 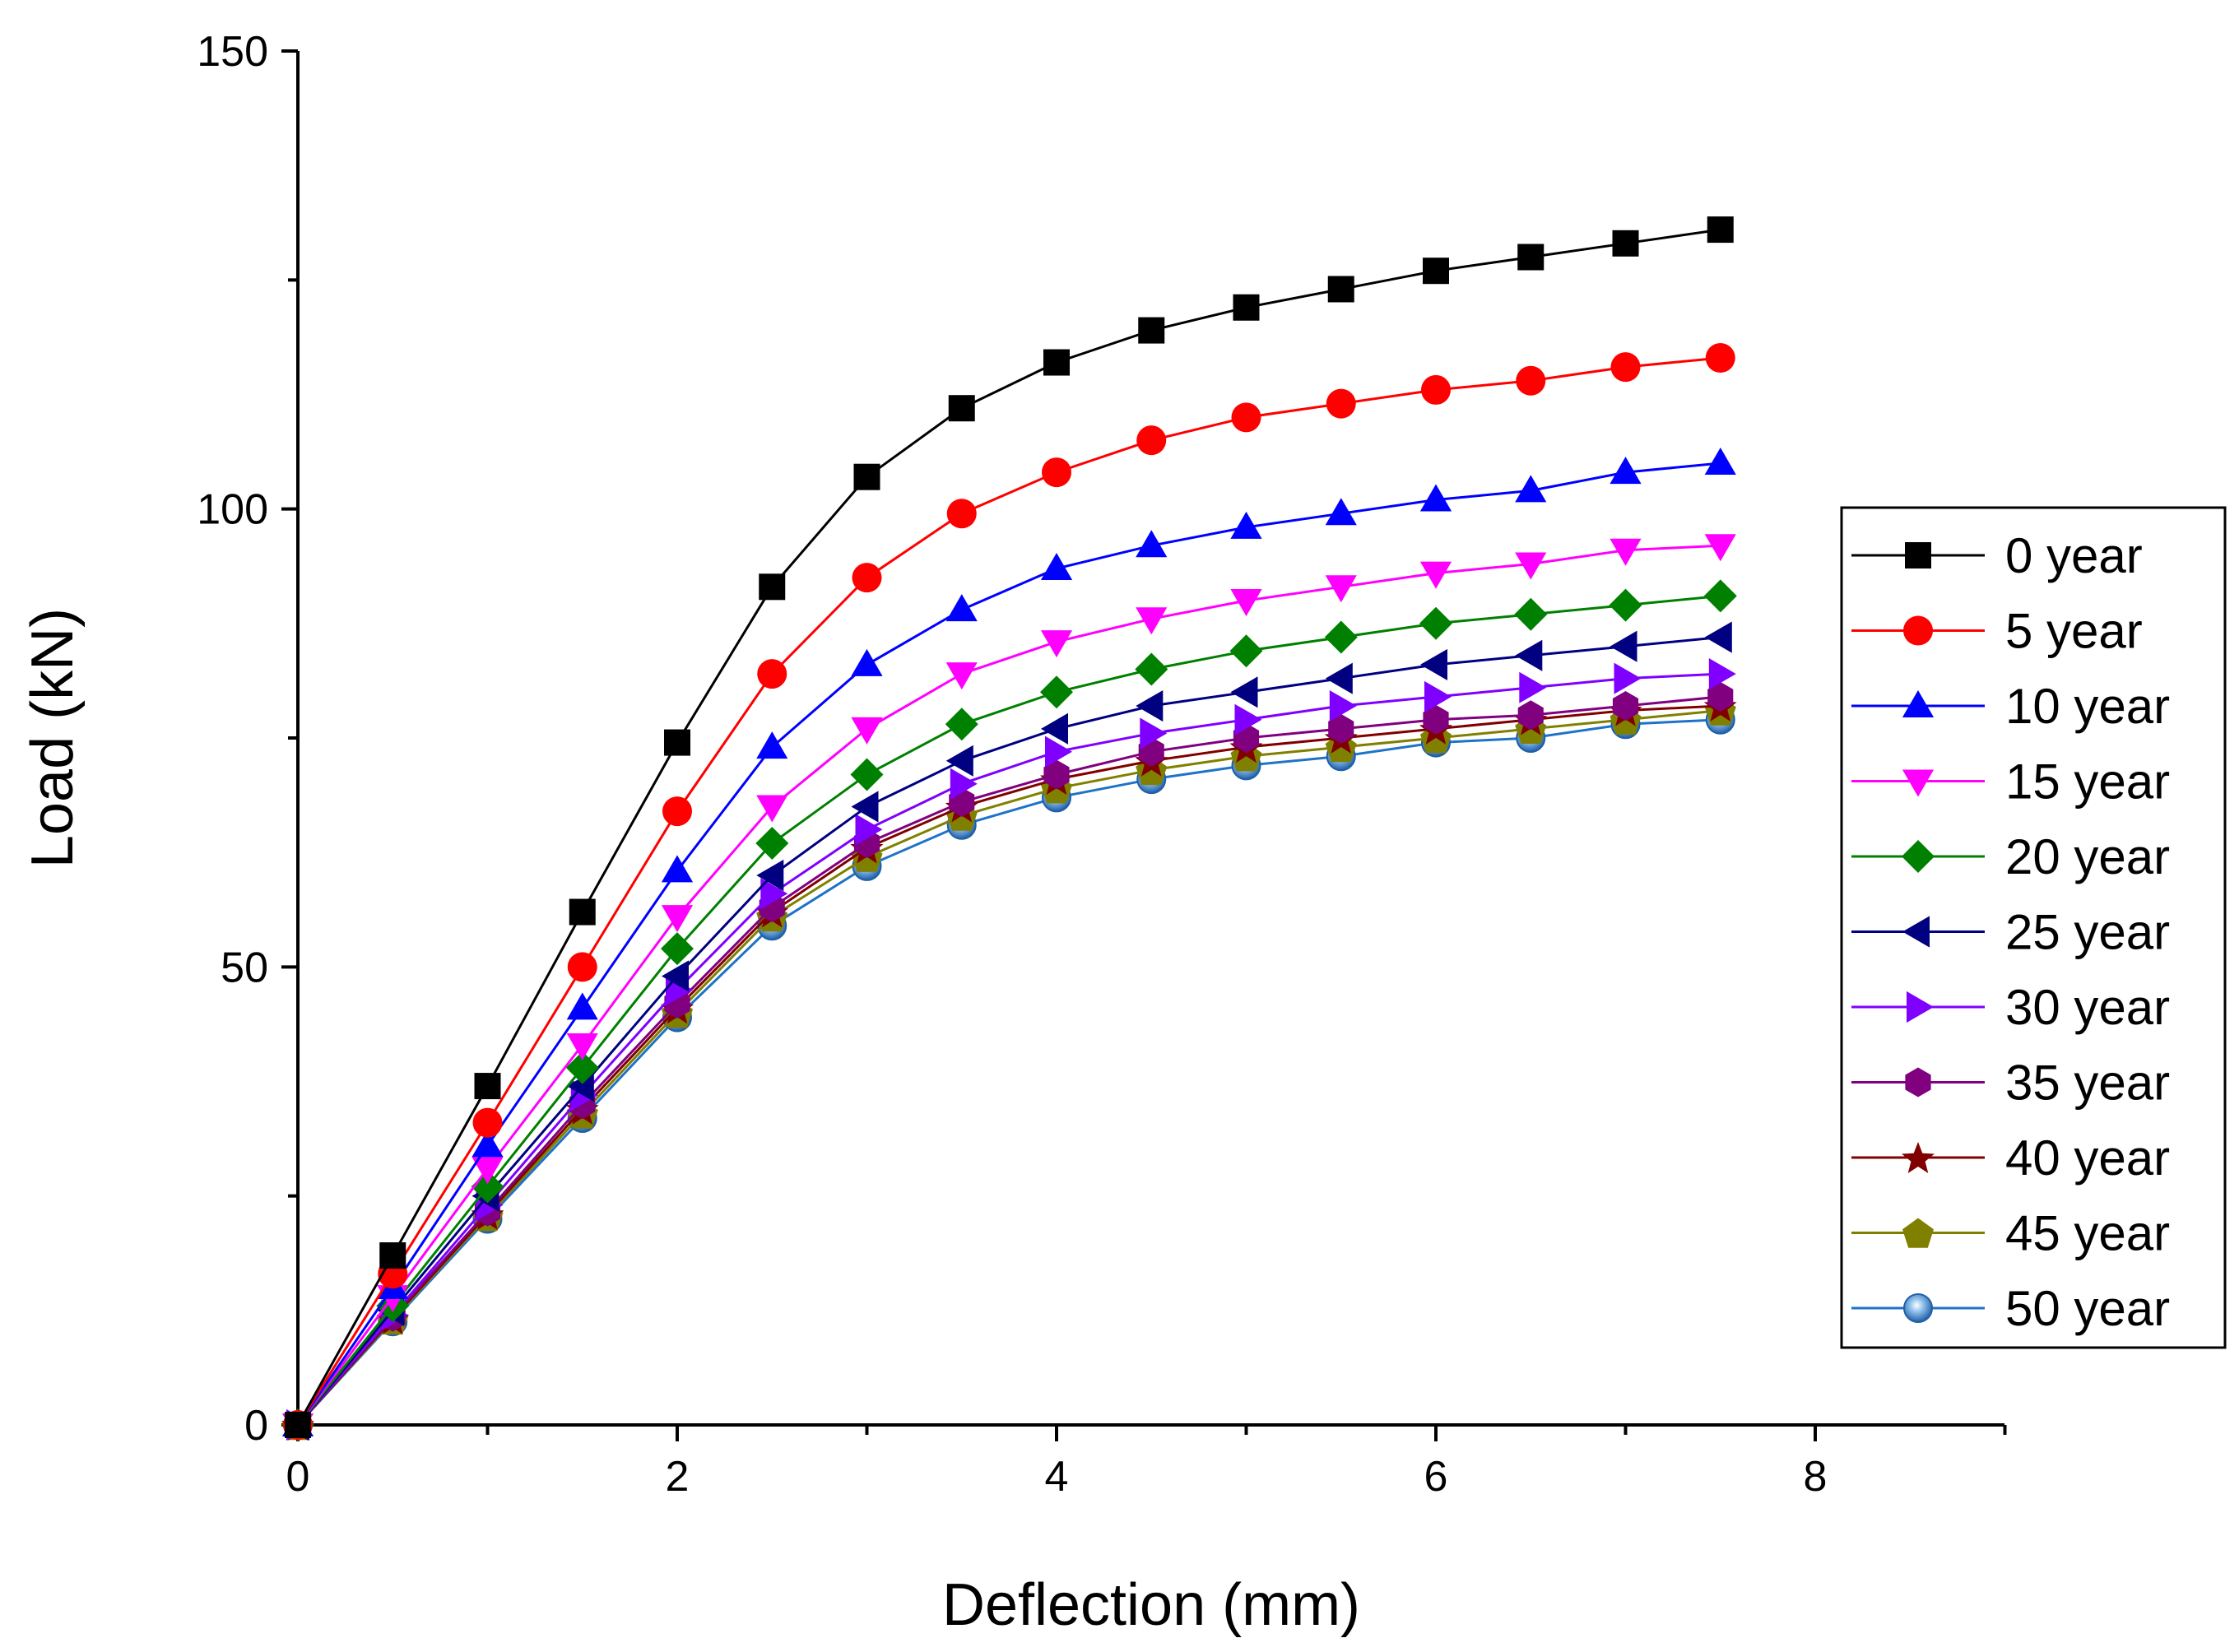 What do you see at coordinates (256, 1426) in the screenshot?
I see `y-tick-label: 0` at bounding box center [256, 1426].